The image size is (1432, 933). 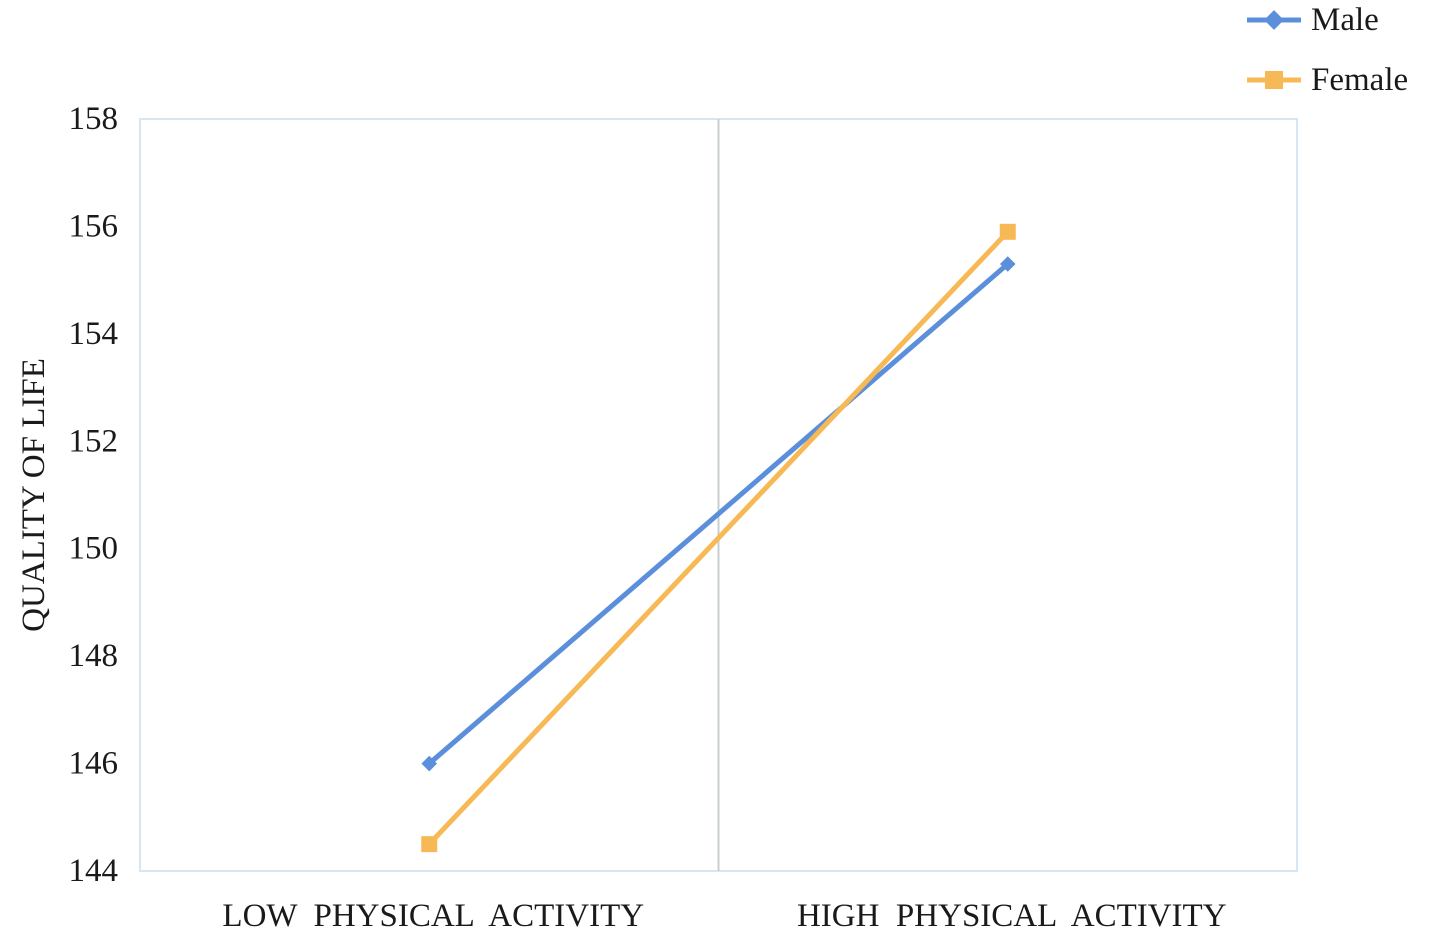 What do you see at coordinates (1274, 80) in the screenshot?
I see `legend-square-marker` at bounding box center [1274, 80].